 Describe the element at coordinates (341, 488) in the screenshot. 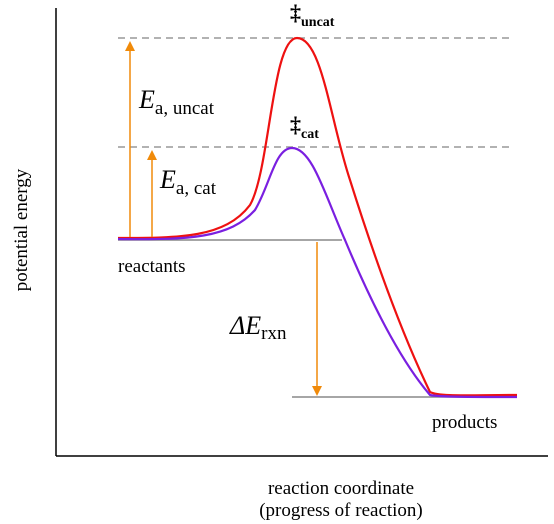

I see `x-axis-title-line1: reaction coordinate` at that location.